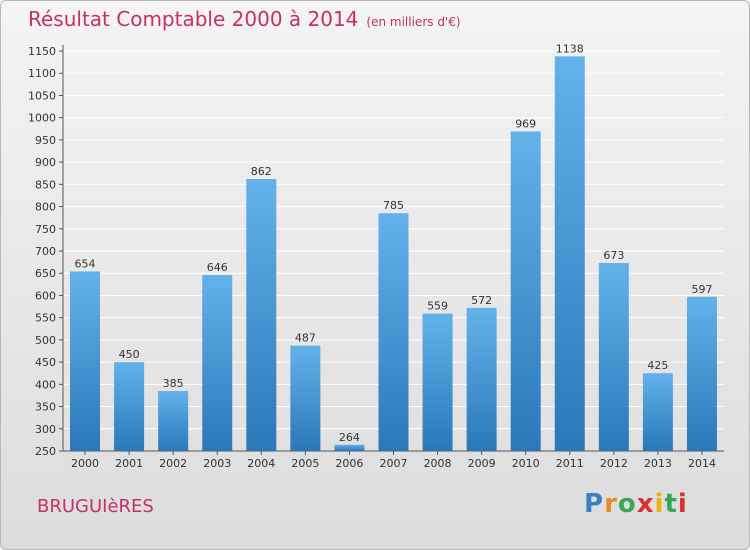 The width and height of the screenshot is (750, 550). Describe the element at coordinates (645, 504) in the screenshot. I see `logo-letter: x` at that location.